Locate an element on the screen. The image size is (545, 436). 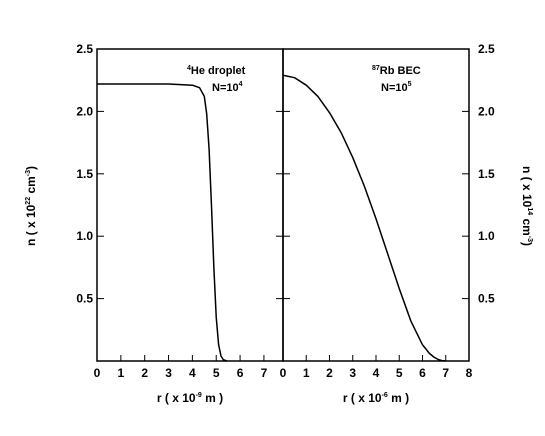
right-x-tick-label: 2 is located at coordinates (329, 373).